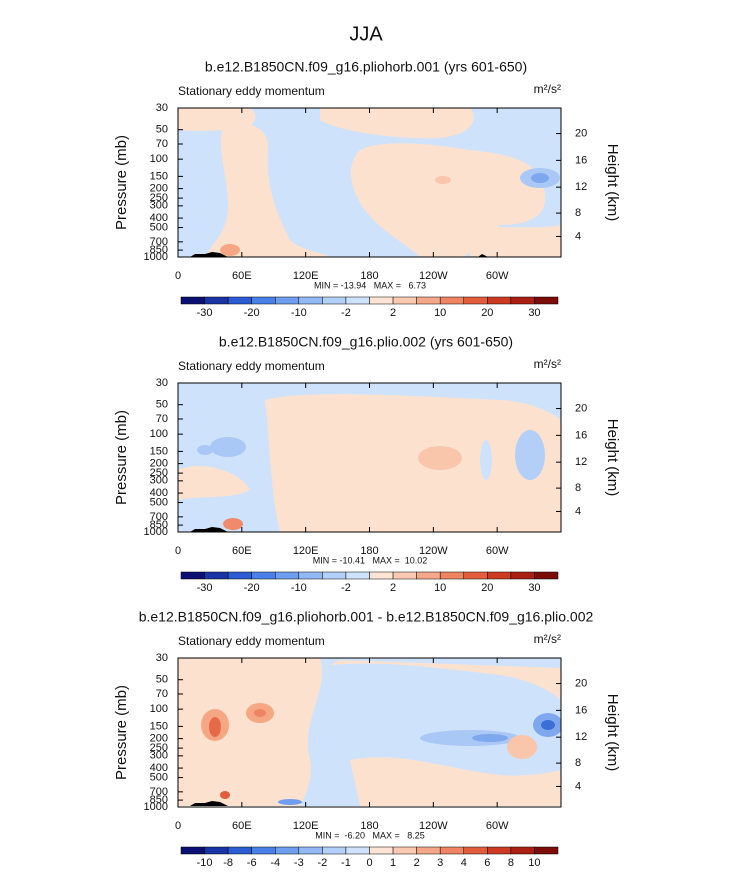  I want to click on y-tick-label: 250, so click(159, 748).